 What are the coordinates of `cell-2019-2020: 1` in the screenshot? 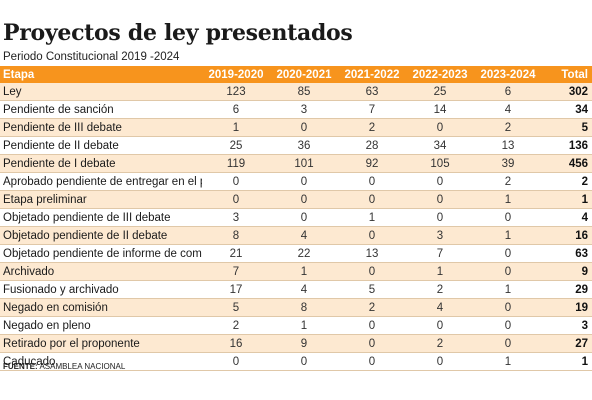 It's located at (236, 127).